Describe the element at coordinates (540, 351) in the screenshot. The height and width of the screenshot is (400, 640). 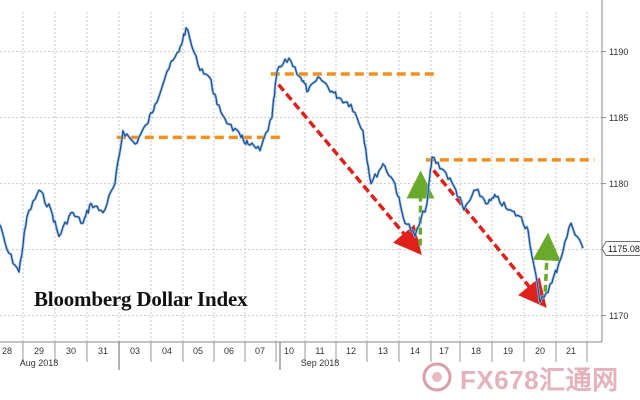
I see `x-tick-label: 20` at that location.